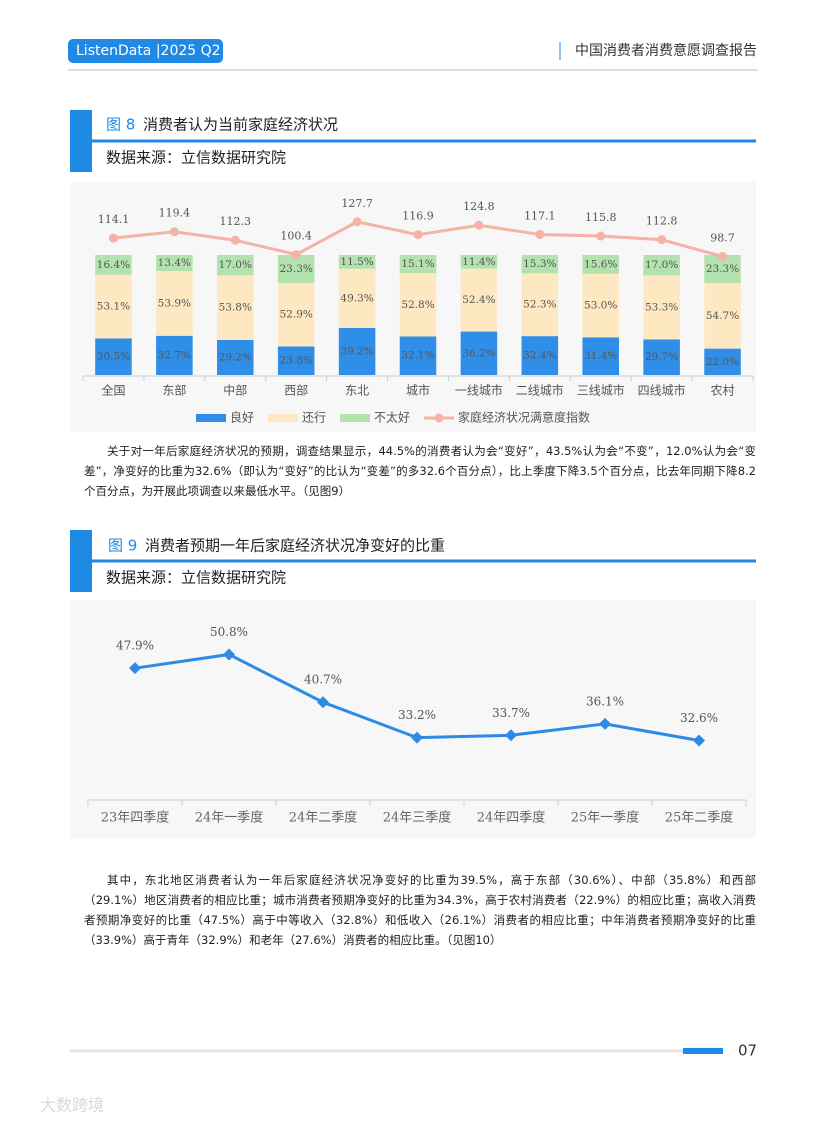 This screenshot has height=1123, width=827. Describe the element at coordinates (662, 221) in the screenshot. I see `data-label: 112.8` at that location.